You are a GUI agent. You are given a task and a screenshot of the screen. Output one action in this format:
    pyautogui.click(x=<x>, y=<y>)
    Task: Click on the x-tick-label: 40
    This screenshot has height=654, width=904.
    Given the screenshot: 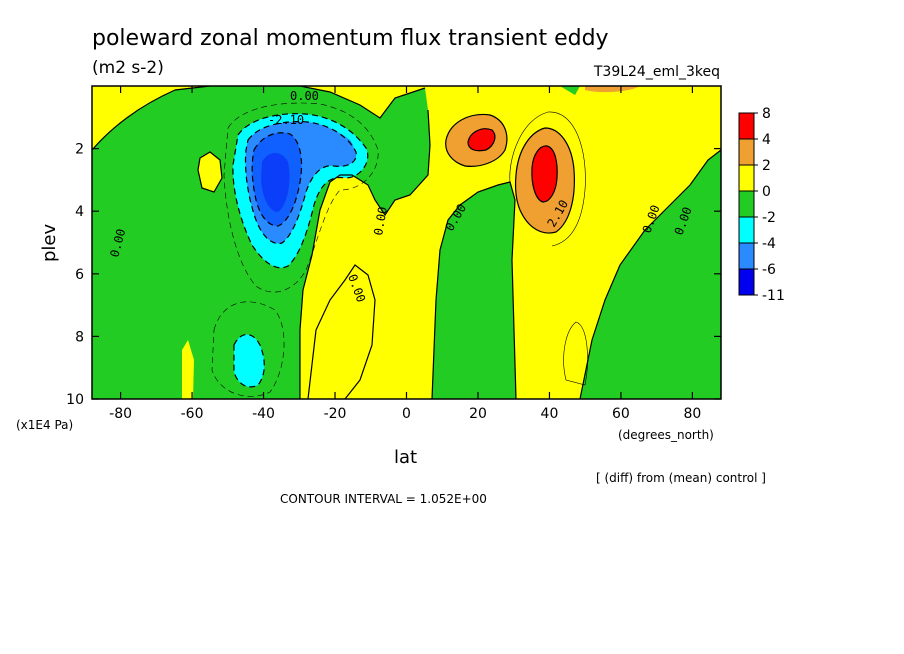 What is the action you would take?
    pyautogui.click(x=550, y=414)
    